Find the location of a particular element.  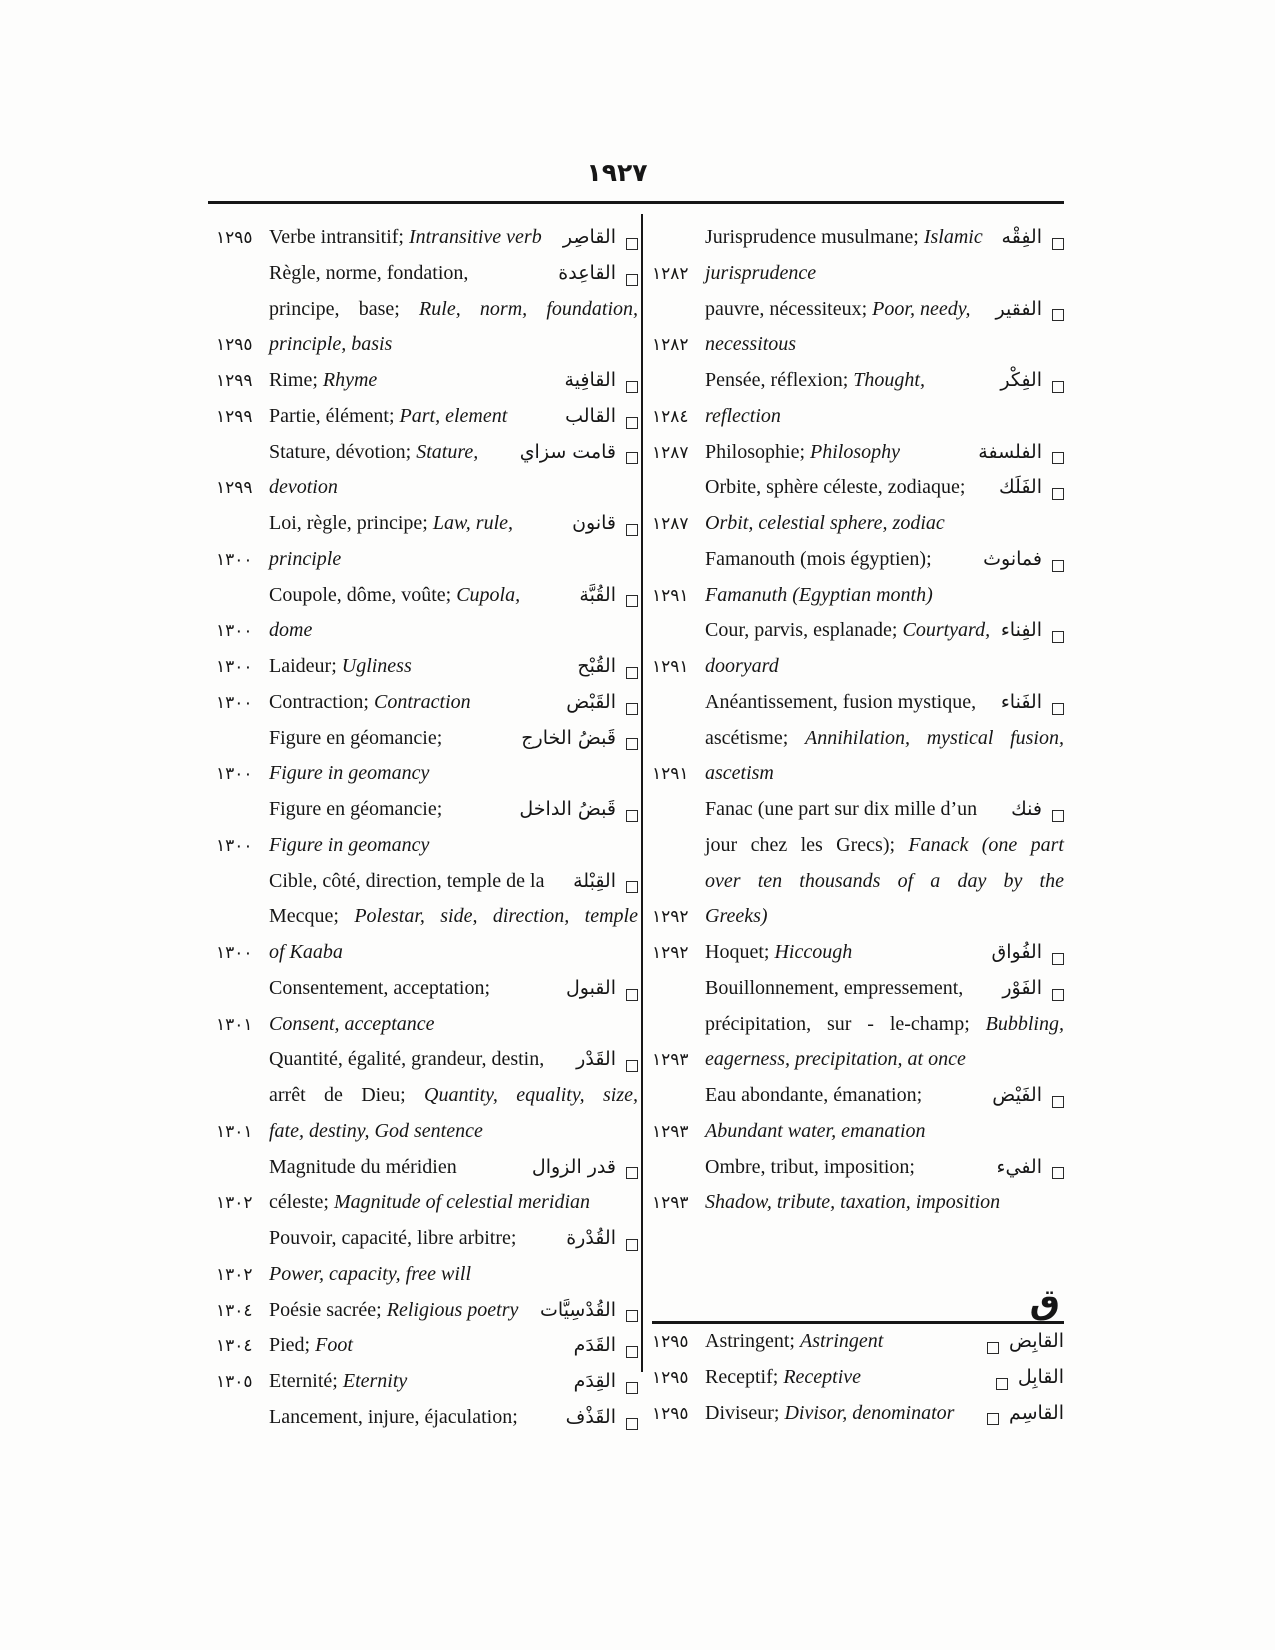

entry-text-french: Pied; is located at coordinates (292, 1345).